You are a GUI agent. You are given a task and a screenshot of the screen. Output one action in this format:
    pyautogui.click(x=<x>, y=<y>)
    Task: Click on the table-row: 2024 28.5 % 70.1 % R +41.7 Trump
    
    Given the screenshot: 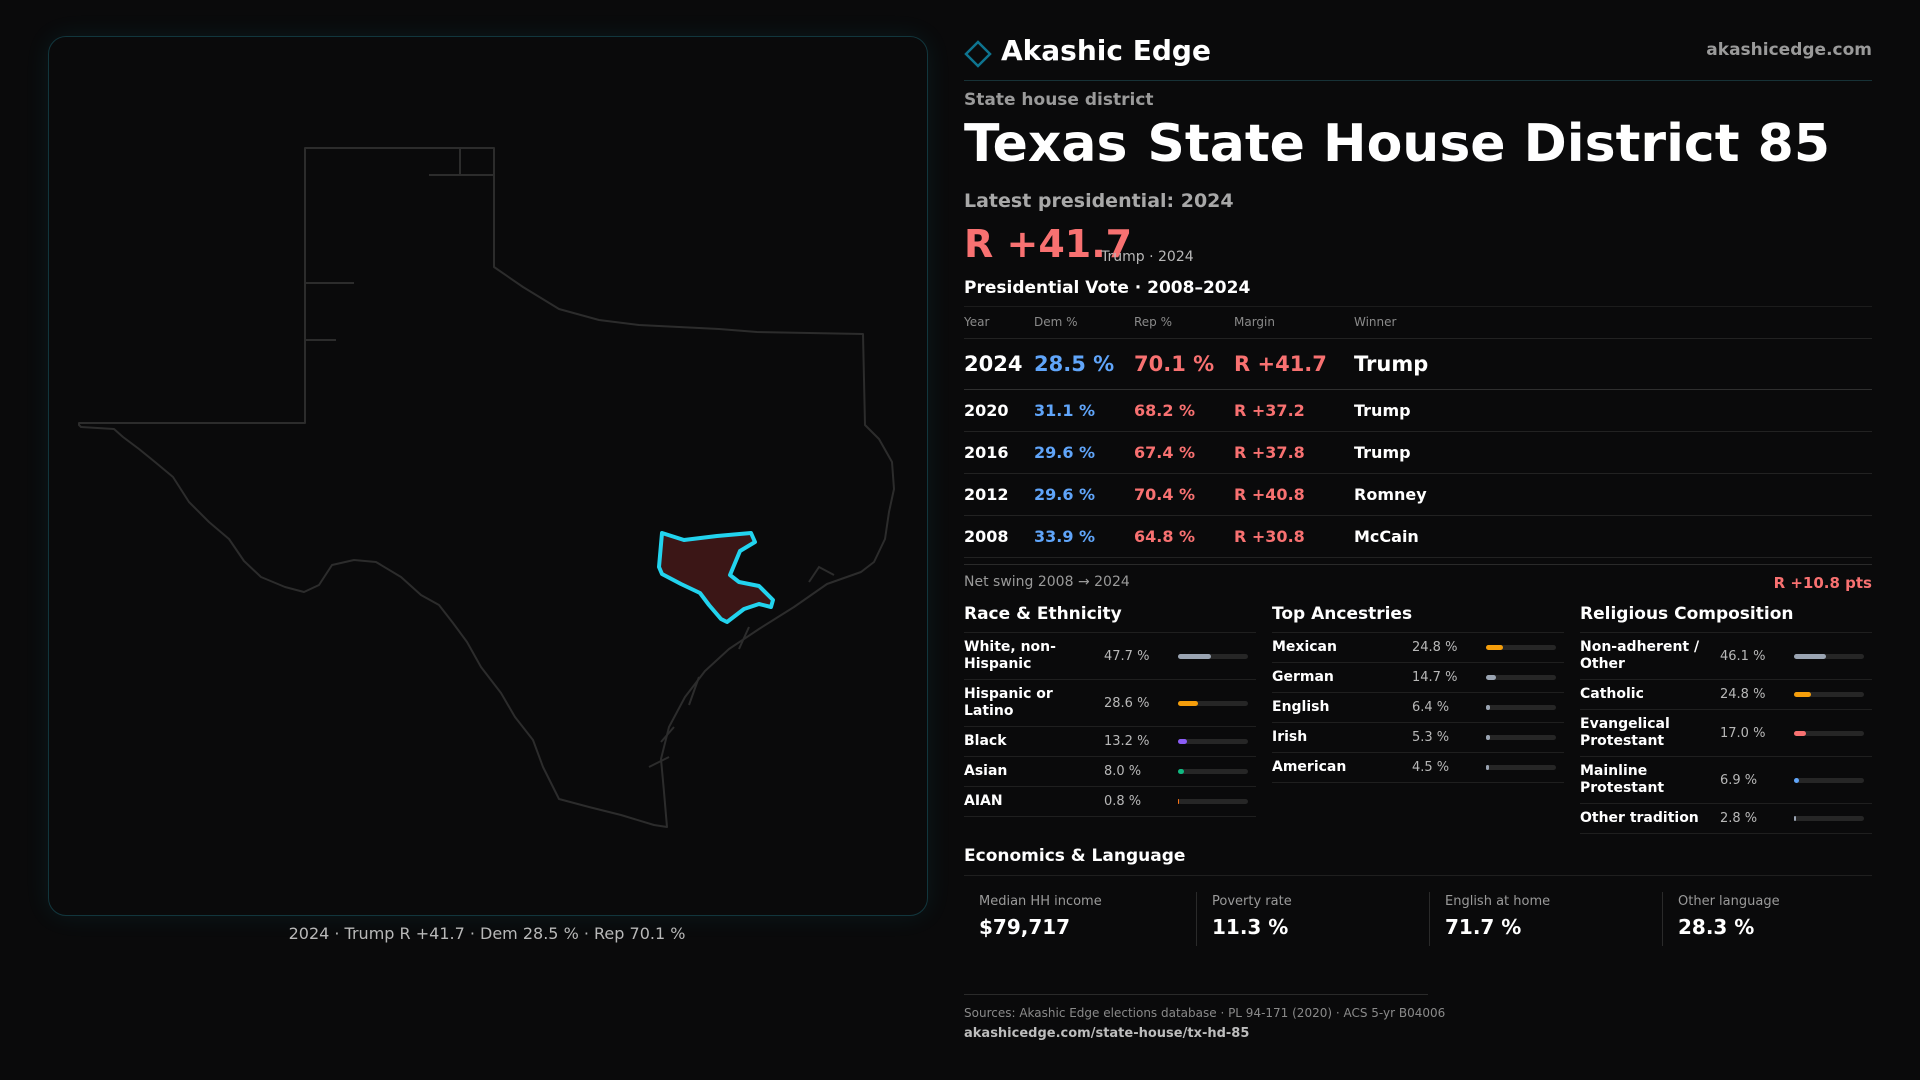 What is the action you would take?
    pyautogui.click(x=1418, y=364)
    